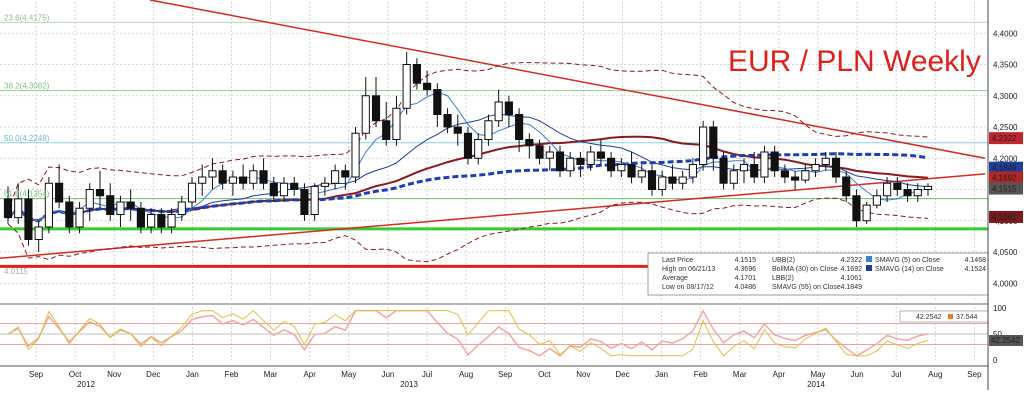 The height and width of the screenshot is (401, 1024). Describe the element at coordinates (27, 138) in the screenshot. I see `fib-label: 50.0(4.2248)` at that location.